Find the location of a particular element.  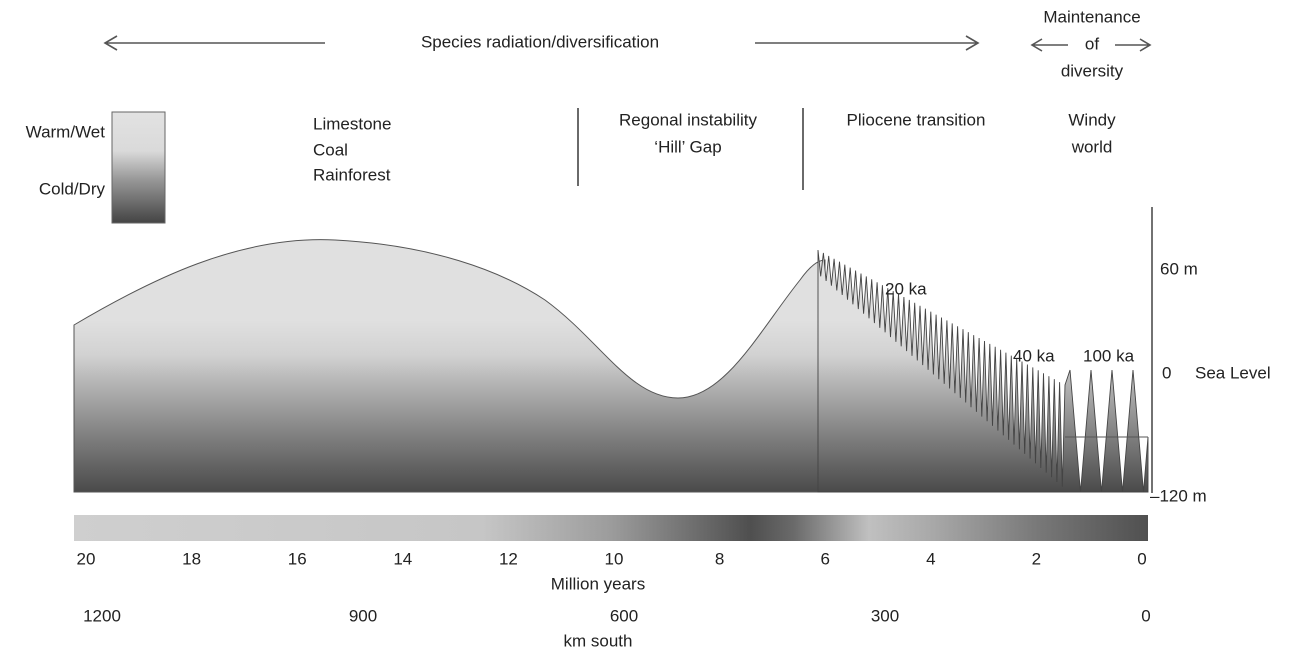

cycle-label: 20 ka is located at coordinates (906, 288).